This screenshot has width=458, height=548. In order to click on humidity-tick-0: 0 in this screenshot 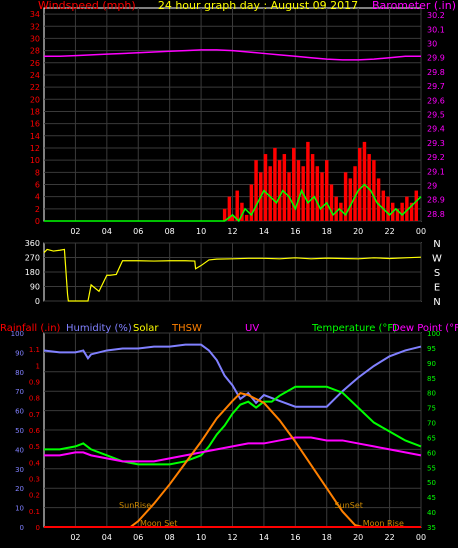, I will do `click(22, 528)`.